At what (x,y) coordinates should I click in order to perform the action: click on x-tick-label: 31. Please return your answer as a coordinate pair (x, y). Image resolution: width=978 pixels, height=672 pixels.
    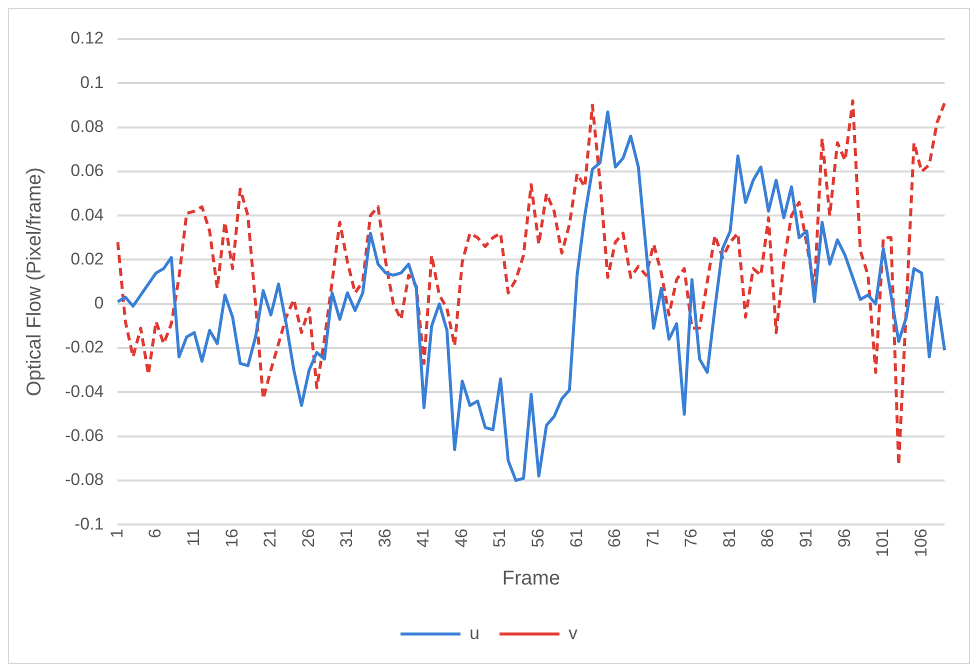
    Looking at the image, I should click on (346, 538).